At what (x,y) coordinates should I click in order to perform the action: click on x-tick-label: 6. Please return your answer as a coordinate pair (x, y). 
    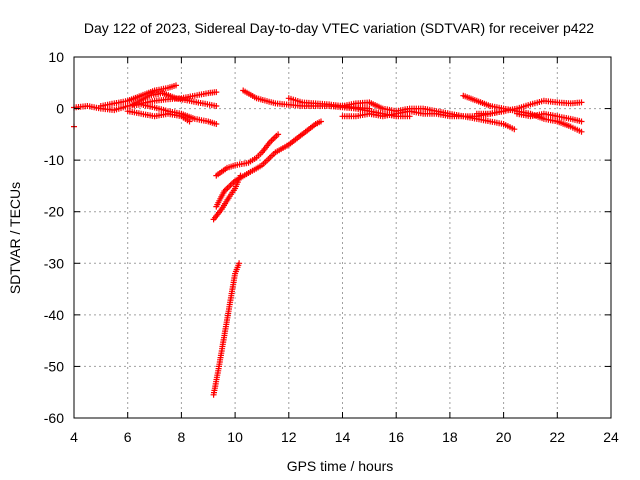
    Looking at the image, I should click on (128, 437).